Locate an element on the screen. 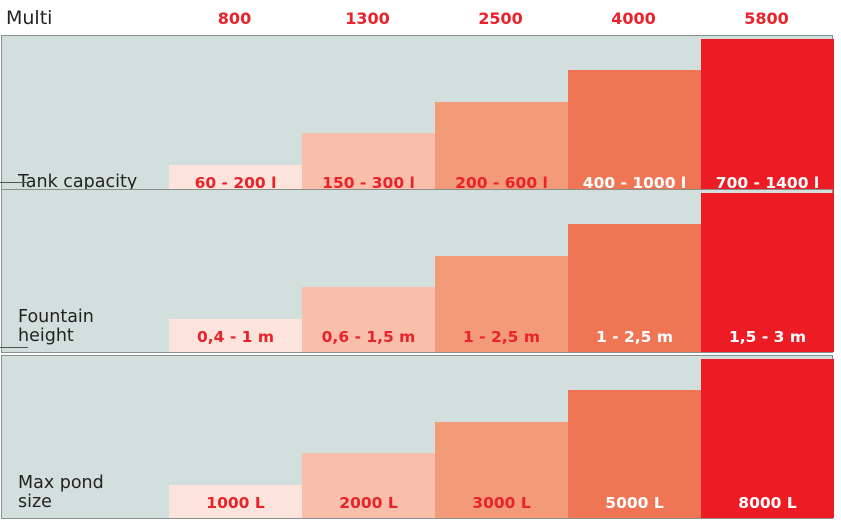  bar-value-label: 60 - 200 l is located at coordinates (235, 183).